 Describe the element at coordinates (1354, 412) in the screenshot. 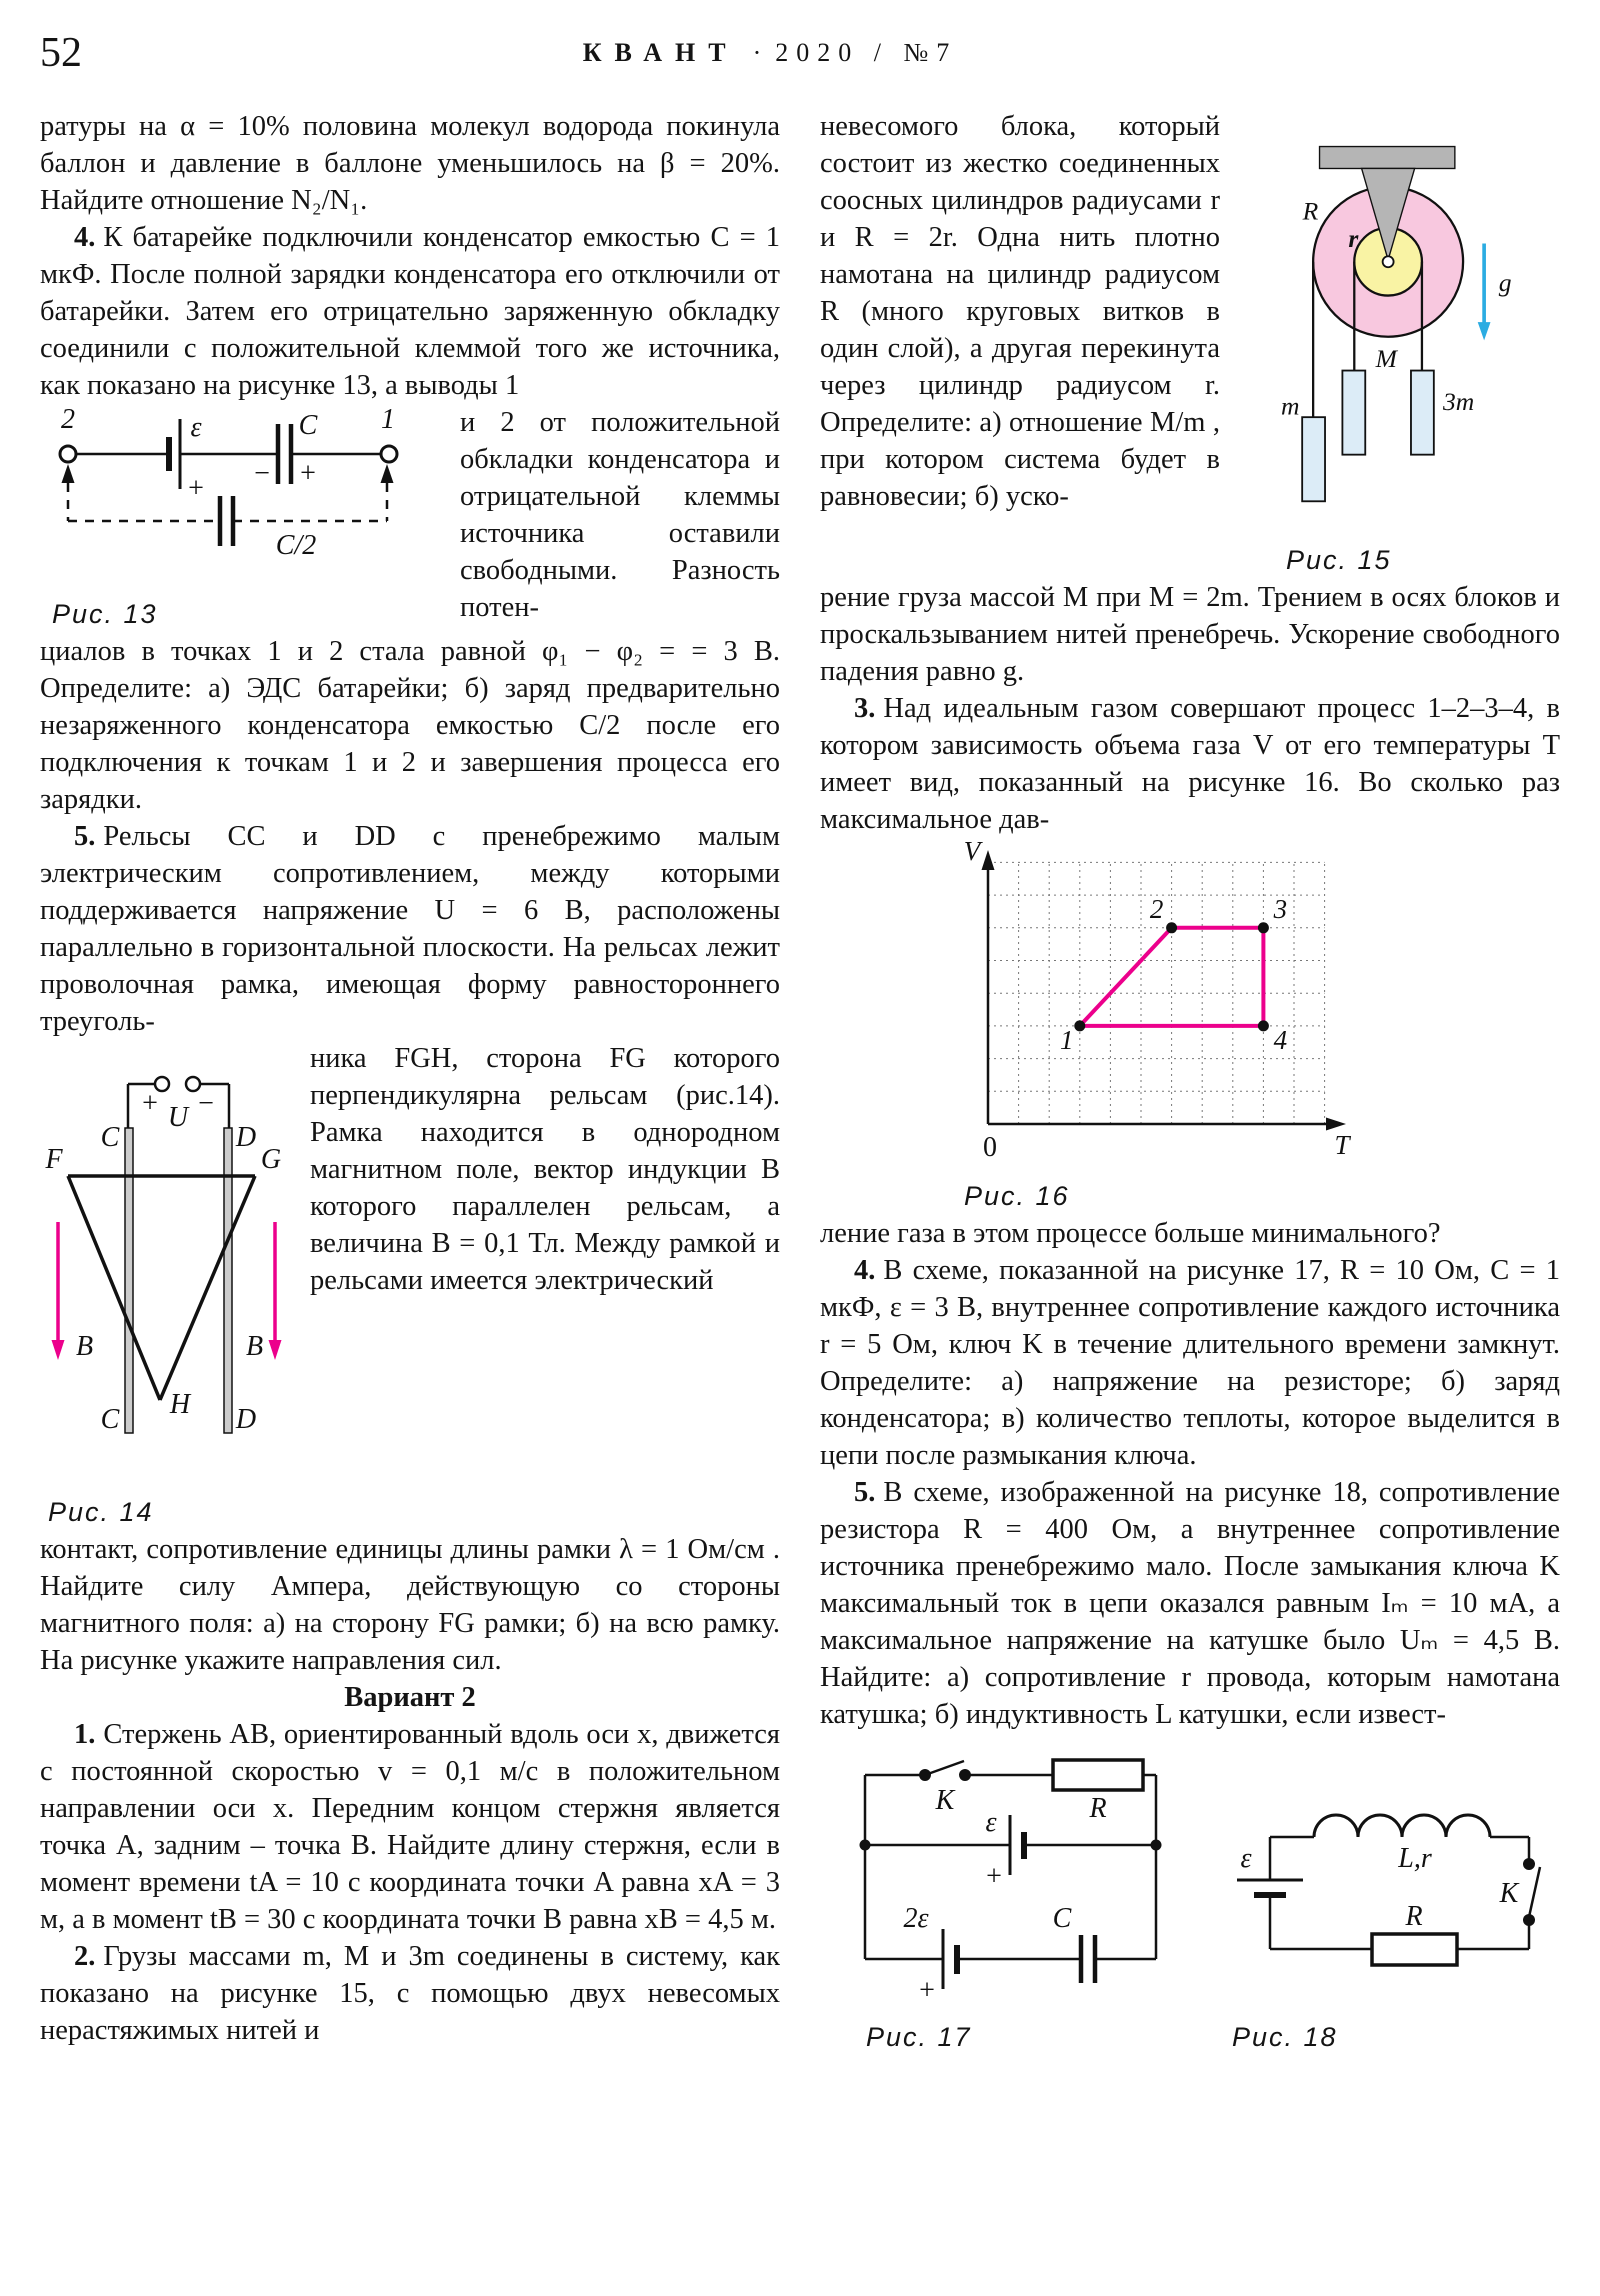

I see `mass-M-block` at that location.